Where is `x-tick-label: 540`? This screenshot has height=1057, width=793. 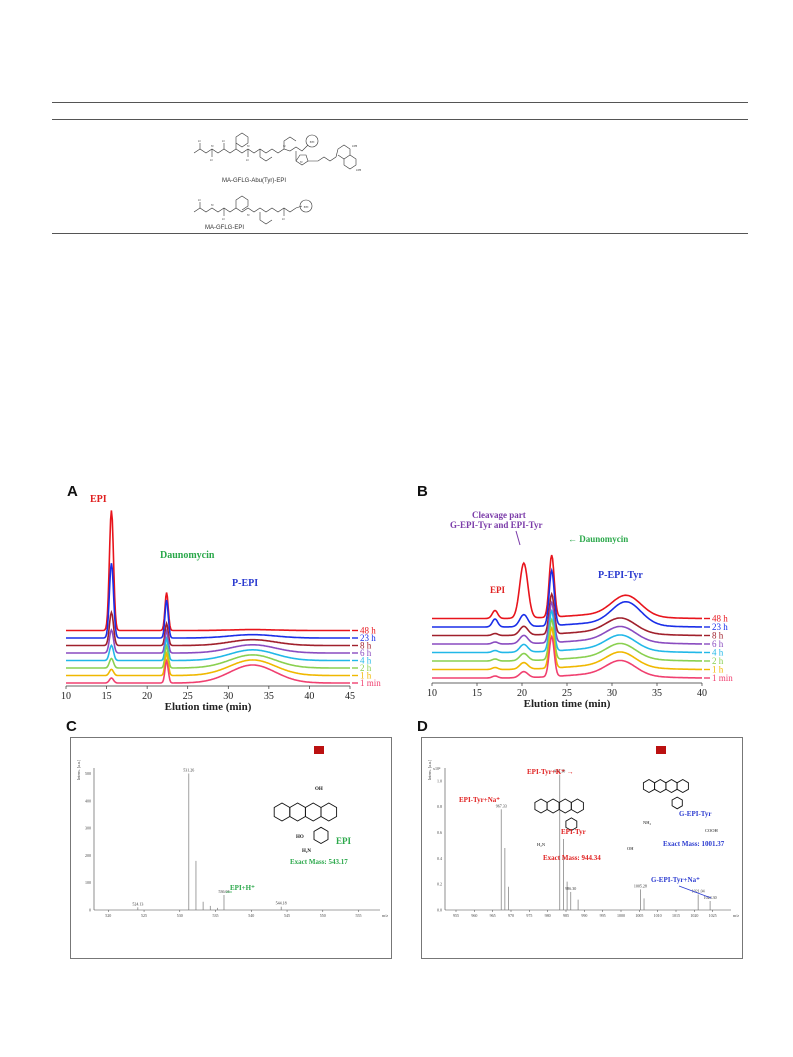 x-tick-label: 540 is located at coordinates (251, 915).